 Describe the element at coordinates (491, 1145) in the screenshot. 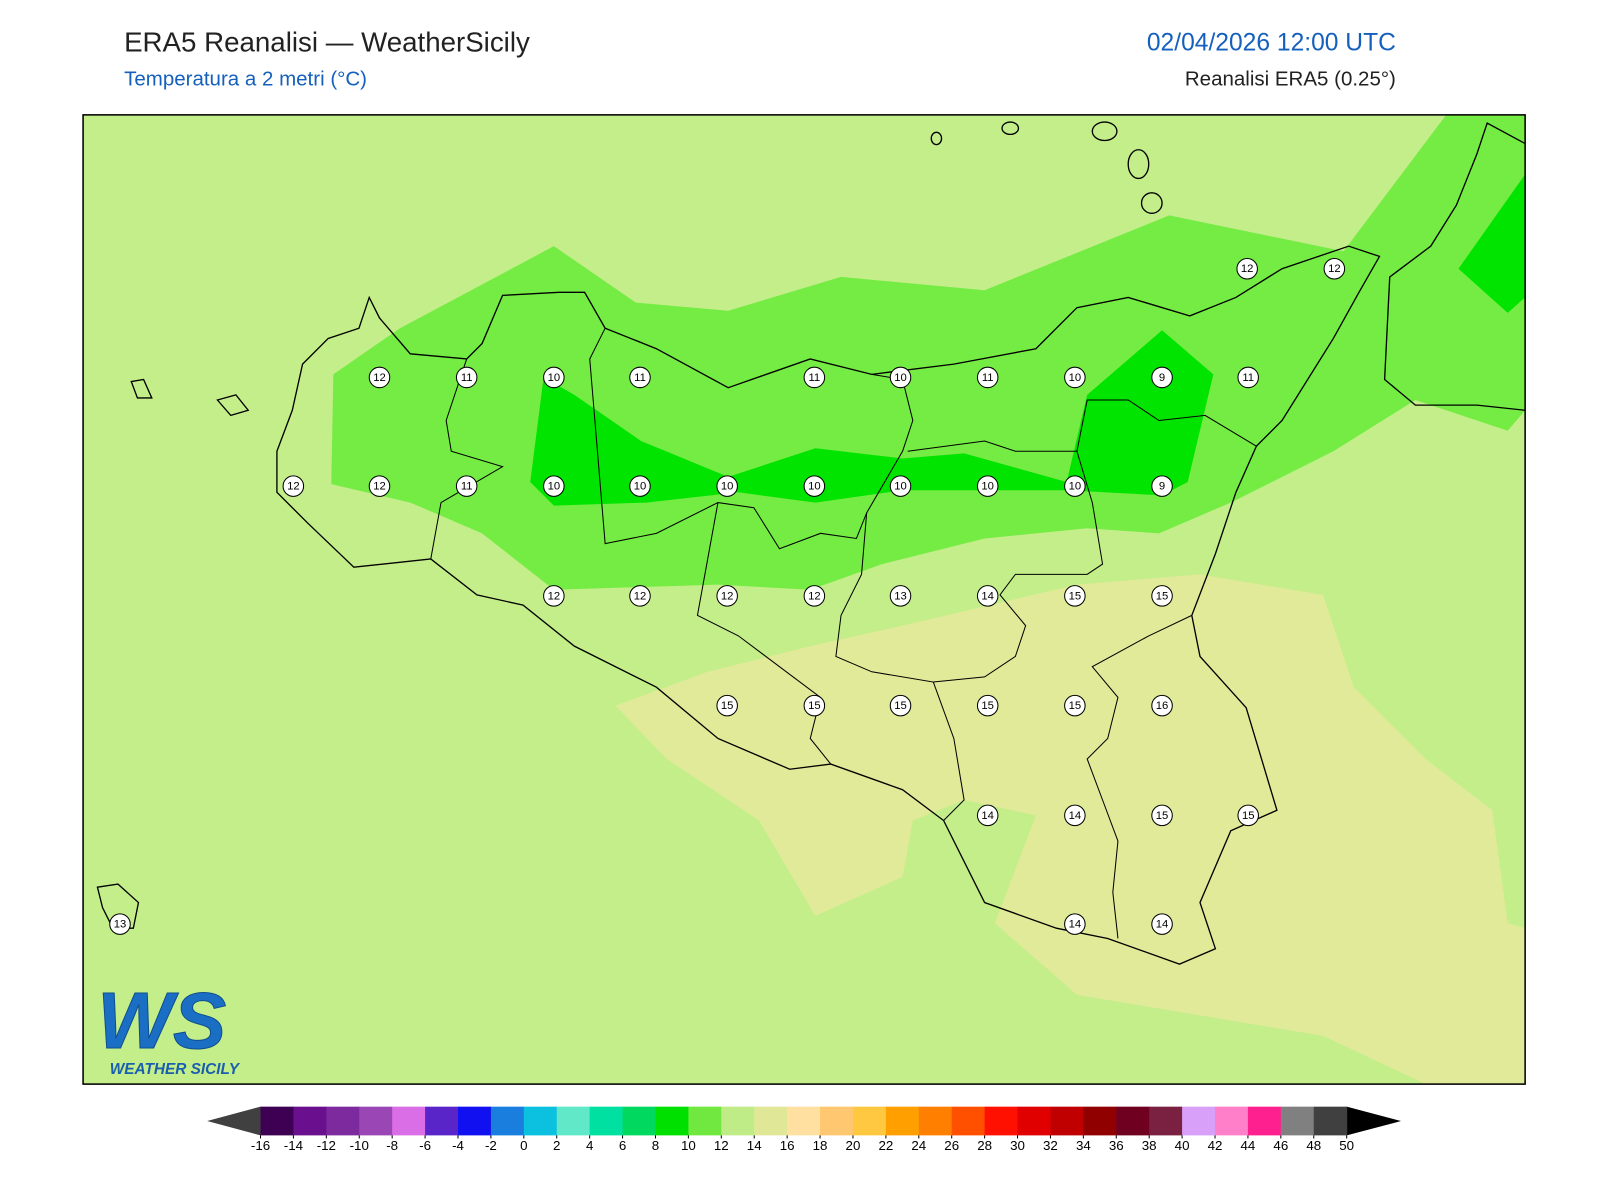

I see `colorbar-tick-label: -2` at that location.